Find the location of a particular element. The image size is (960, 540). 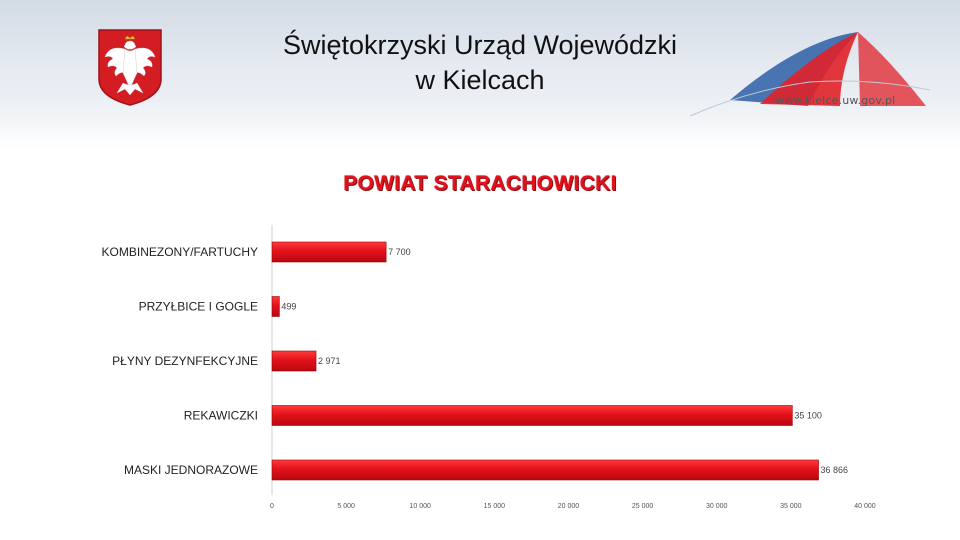

data-label: 7 700 is located at coordinates (399, 252).